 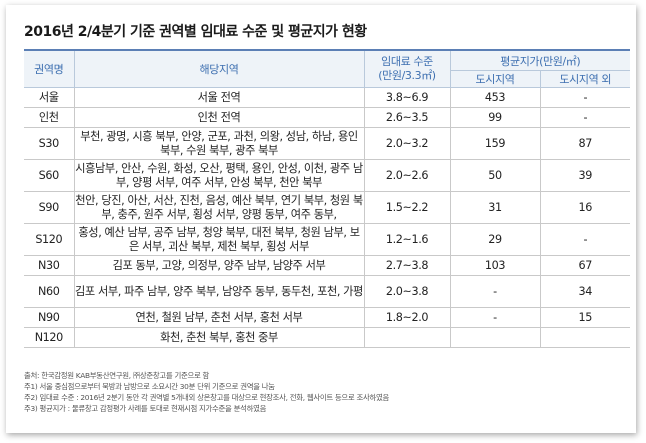 I want to click on region-cell: 서울, so click(x=49, y=97).